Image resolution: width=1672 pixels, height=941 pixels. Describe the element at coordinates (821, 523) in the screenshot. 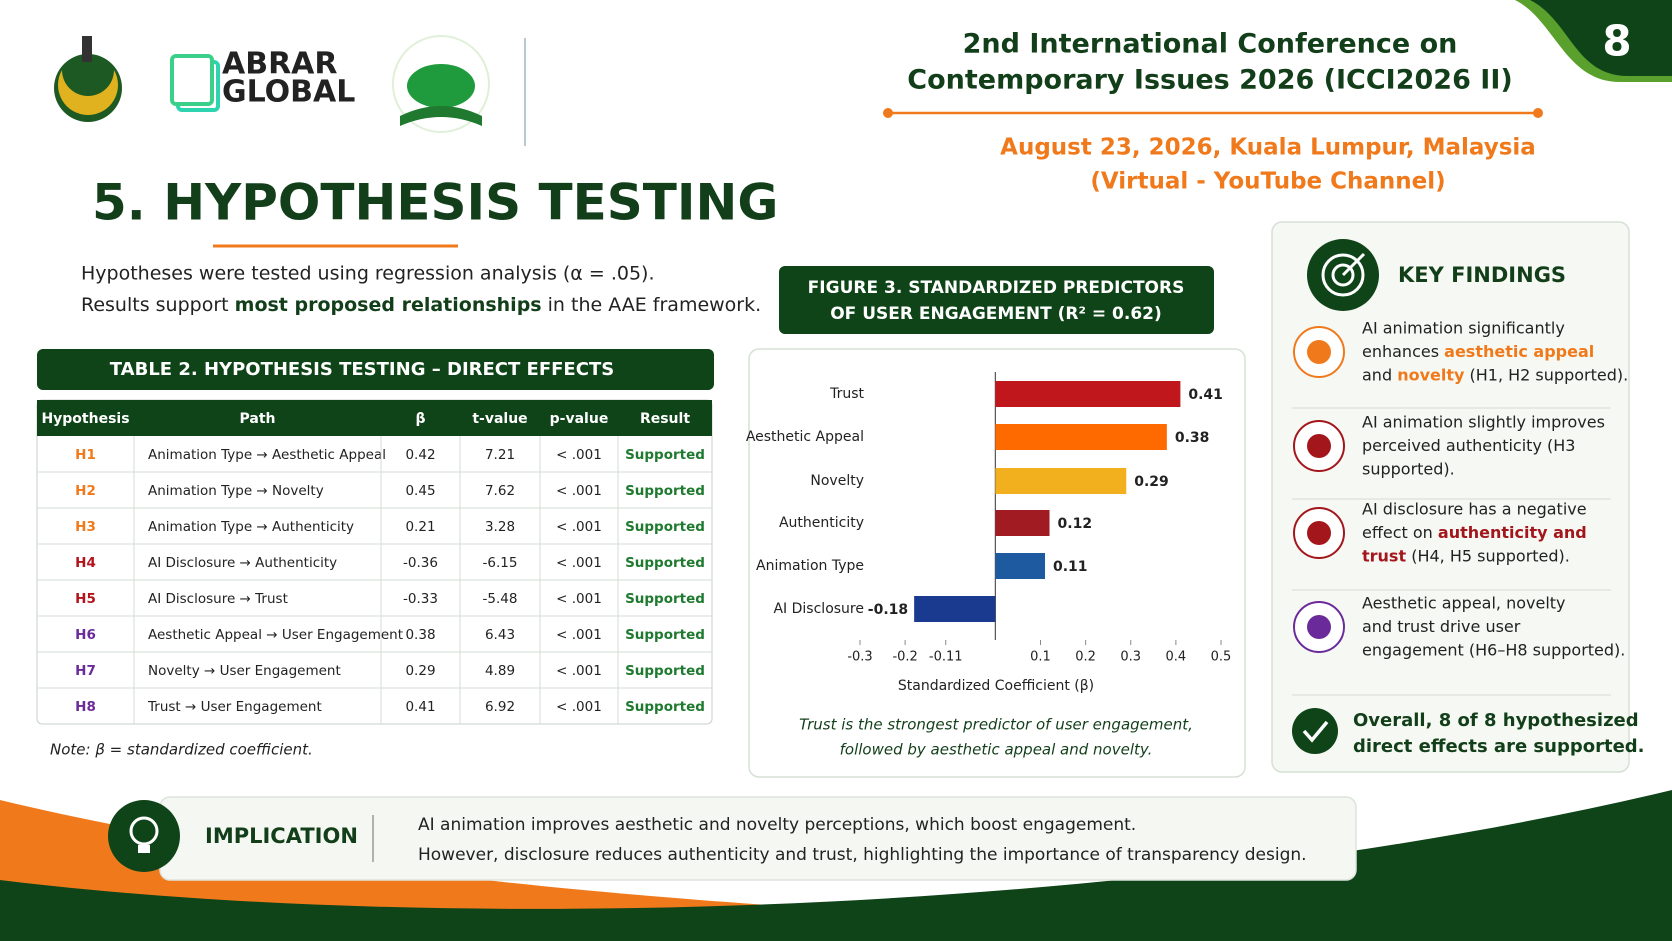

I see `category-label: Authenticity` at that location.